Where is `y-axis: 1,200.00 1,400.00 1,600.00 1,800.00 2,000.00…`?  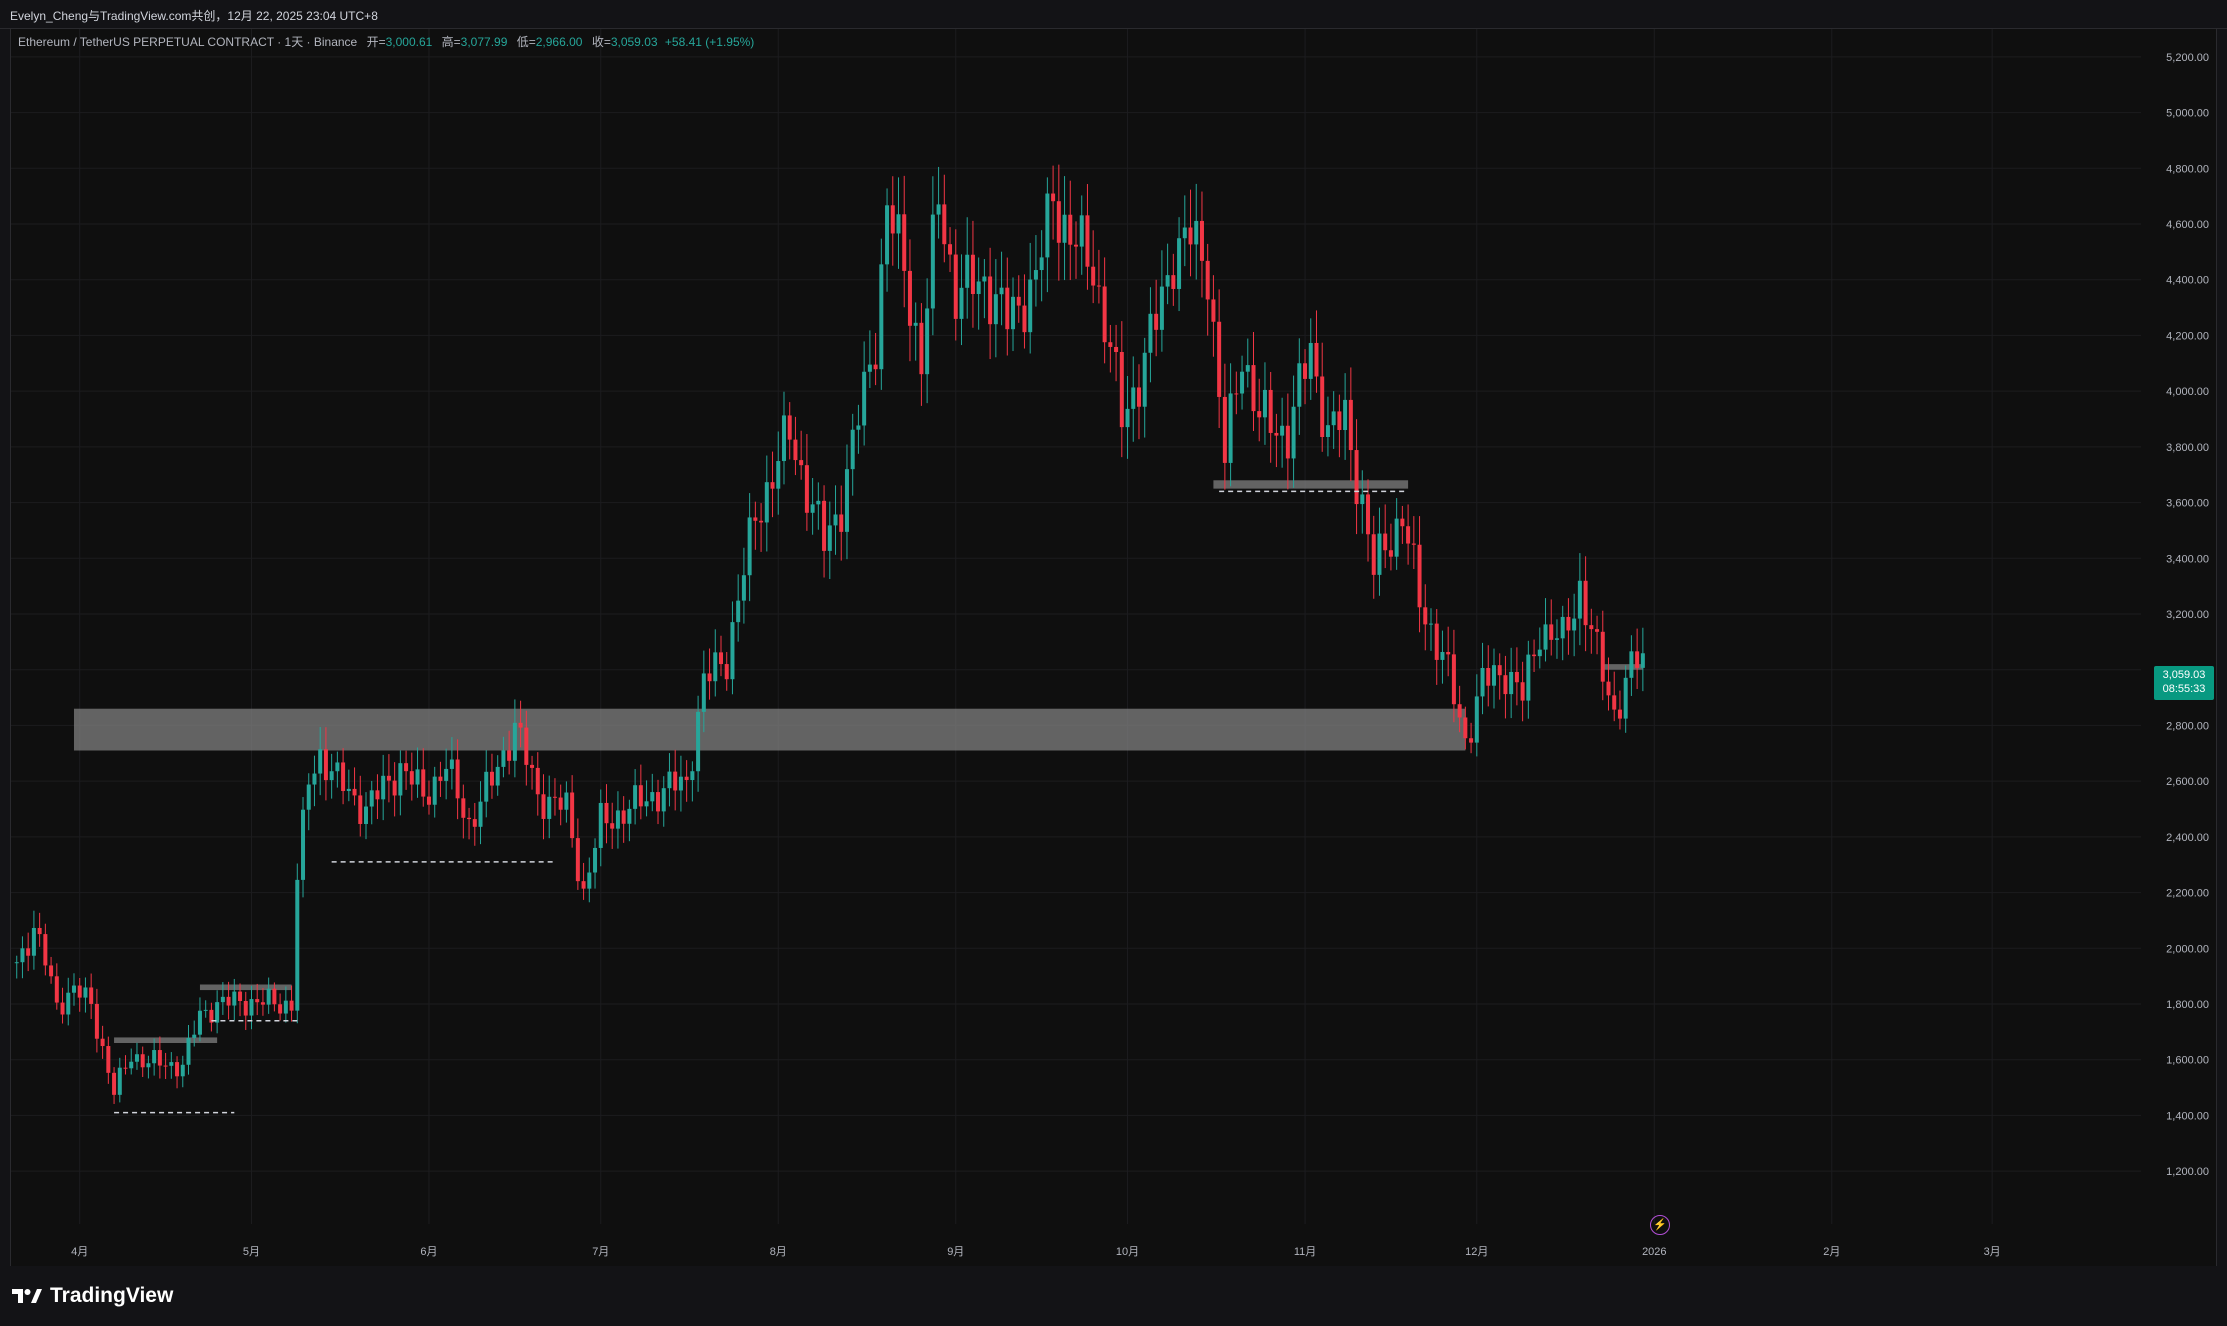
y-axis: 1,200.00 1,400.00 1,600.00 1,800.00 2,000.00… is located at coordinates (2187, 615).